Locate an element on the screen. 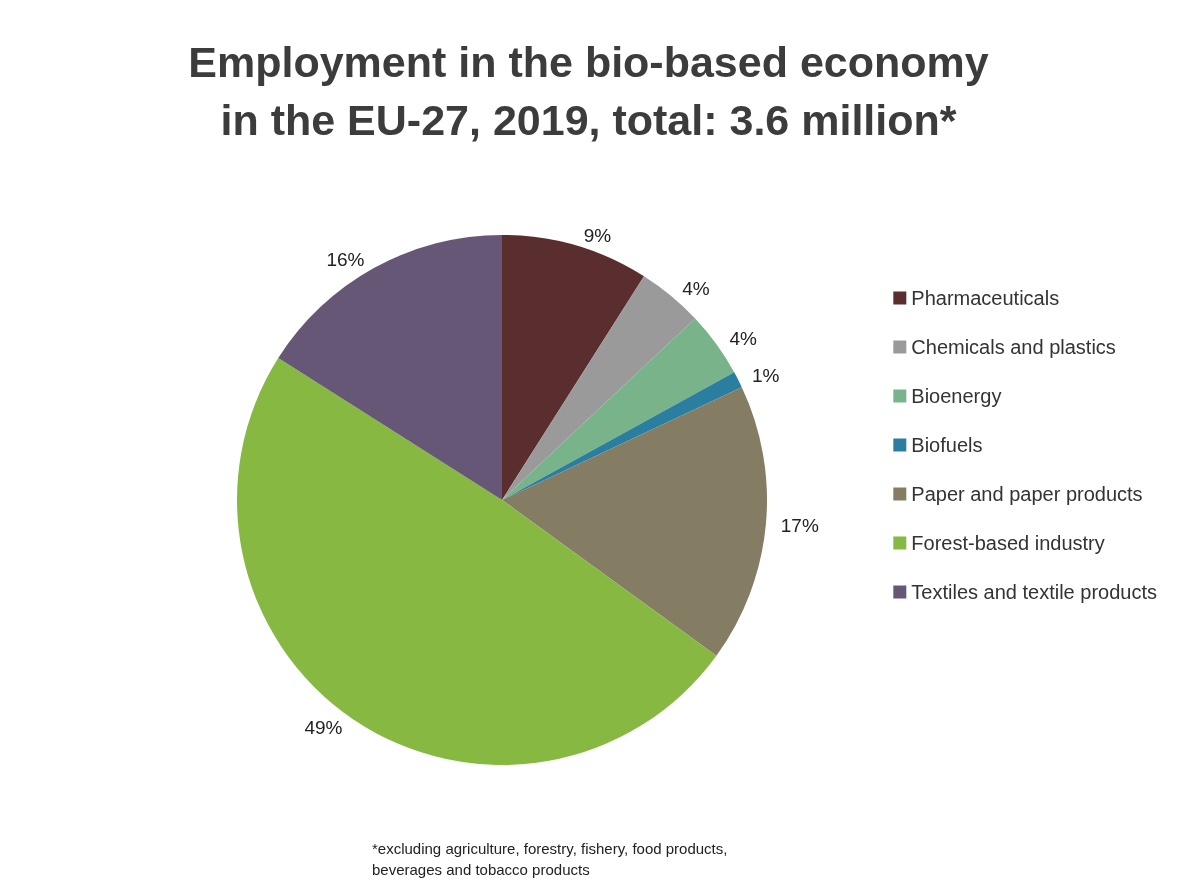 Image resolution: width=1177 pixels, height=890 pixels. data-label: 9% is located at coordinates (597, 236).